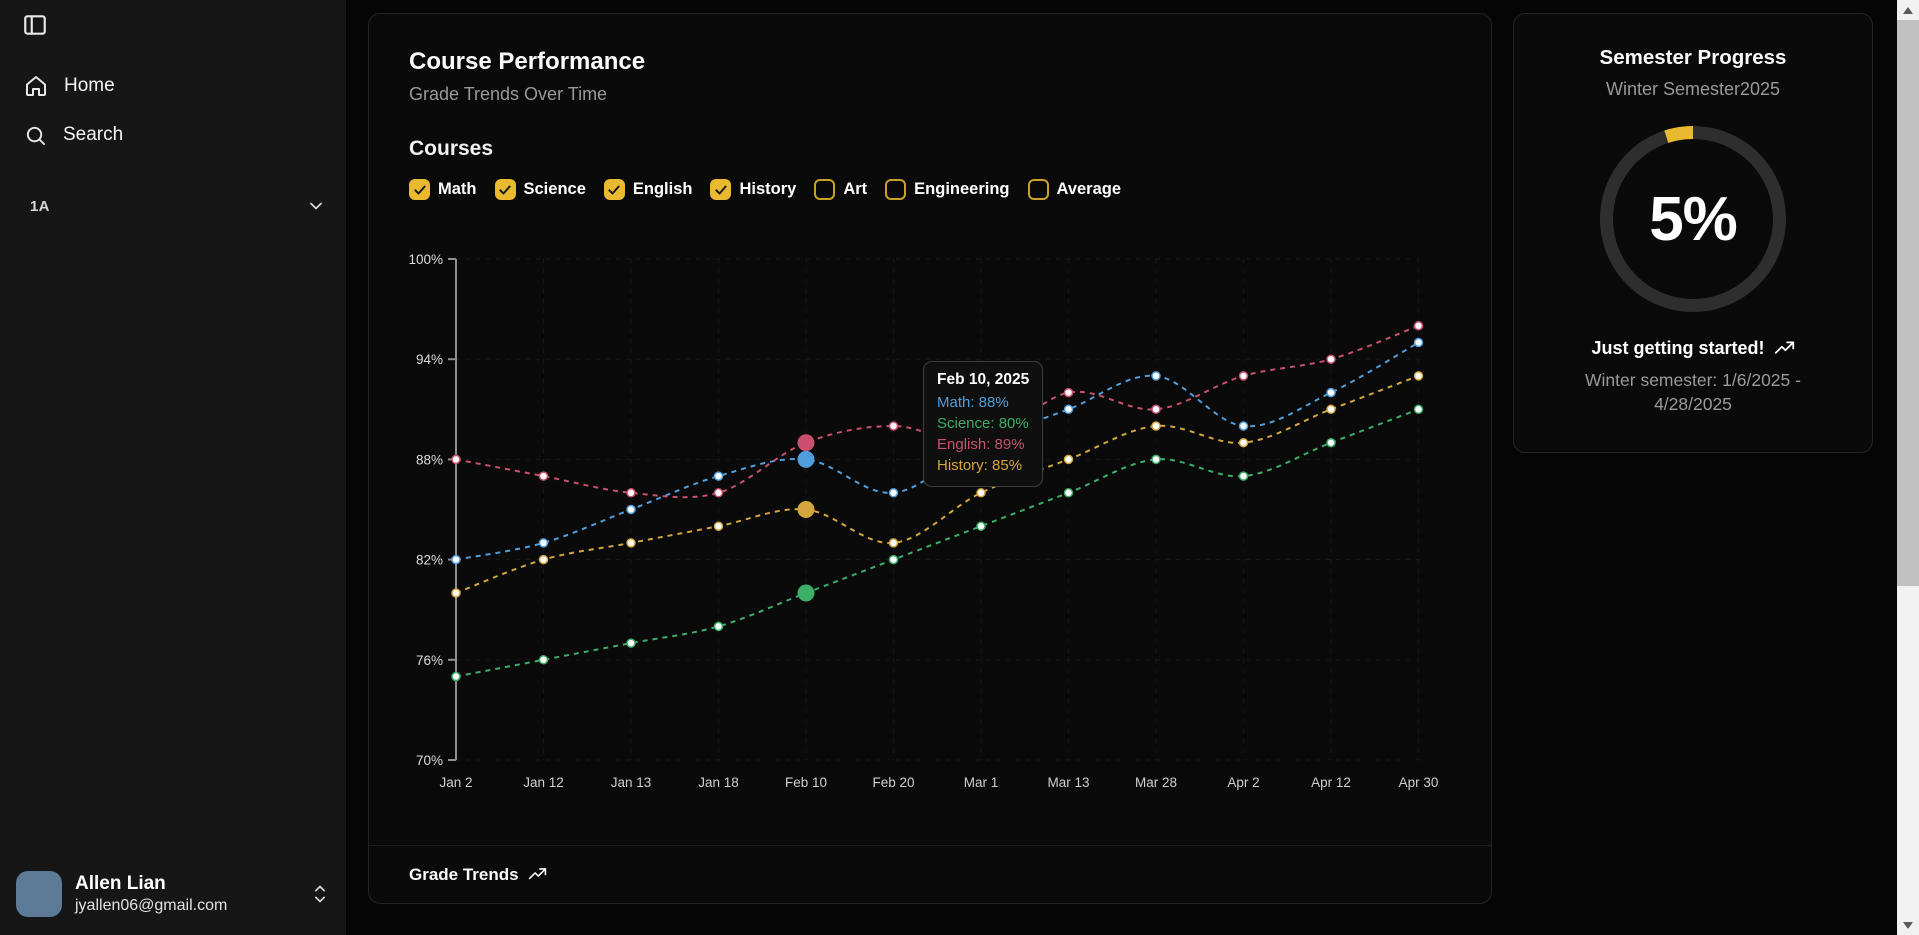 This screenshot has height=935, width=1919. Describe the element at coordinates (164, 86) in the screenshot. I see `sidebar-item-home: Home` at that location.